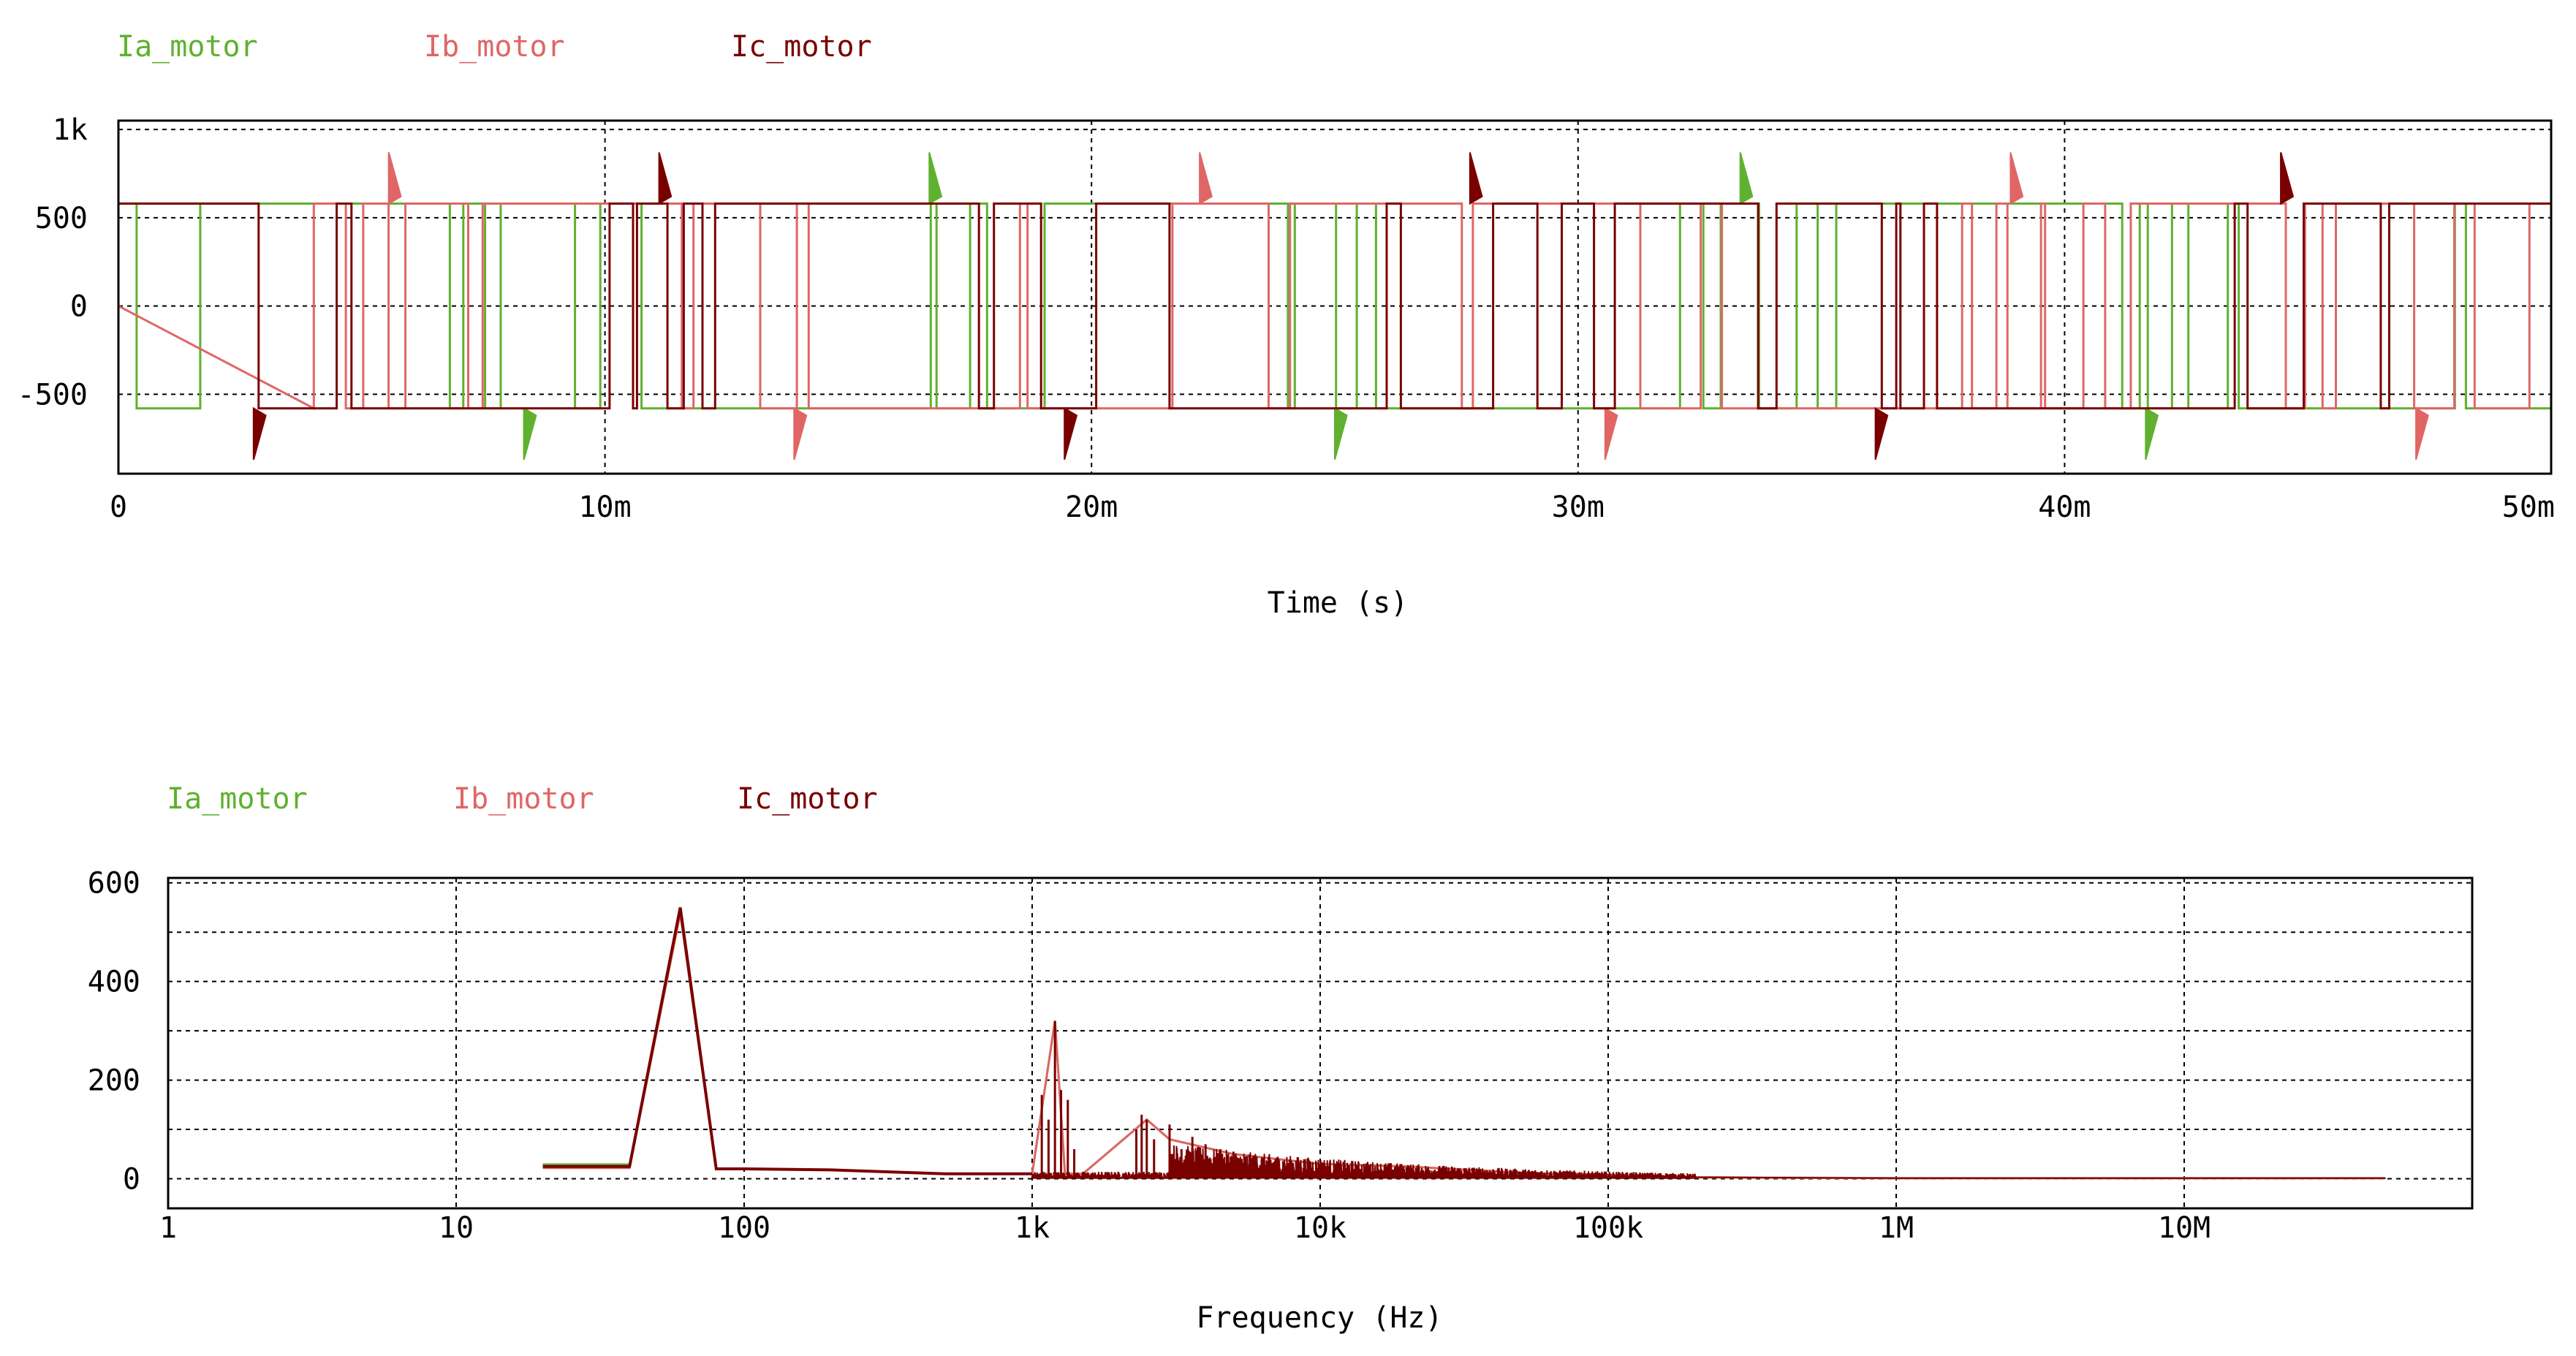 The image size is (2576, 1356). Describe the element at coordinates (807, 799) in the screenshot. I see `frequency-legend-entry: Ic_motor` at that location.